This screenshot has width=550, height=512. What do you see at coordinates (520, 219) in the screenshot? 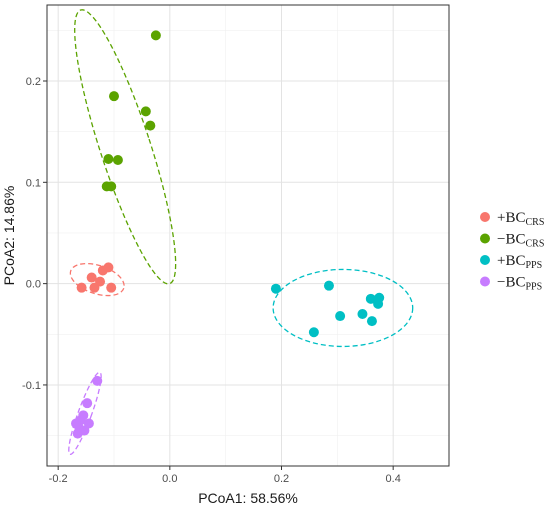
I see `legend-label: +BCCRS` at bounding box center [520, 219].